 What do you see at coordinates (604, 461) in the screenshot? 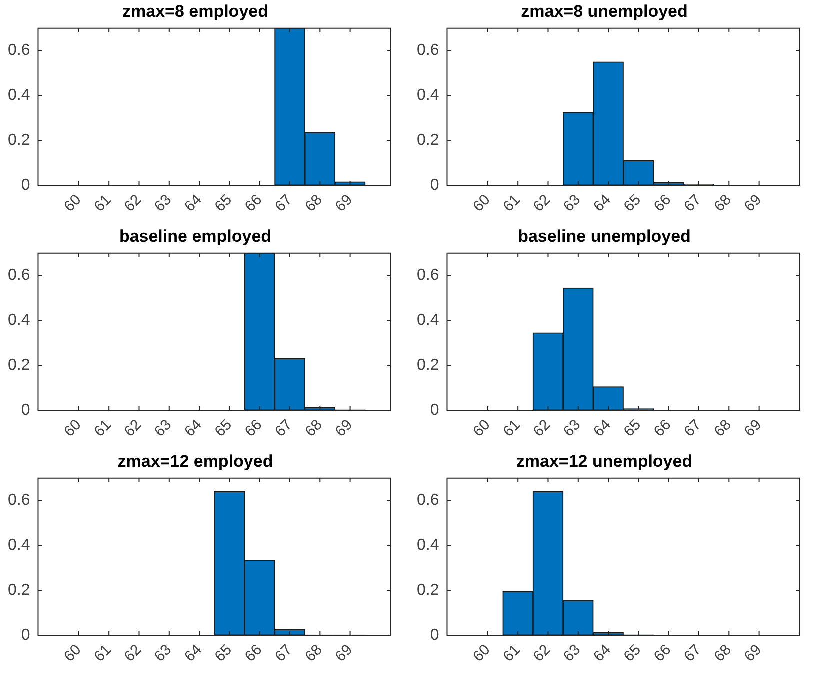
I see `chart-title: zmax=12 unemployed` at bounding box center [604, 461].